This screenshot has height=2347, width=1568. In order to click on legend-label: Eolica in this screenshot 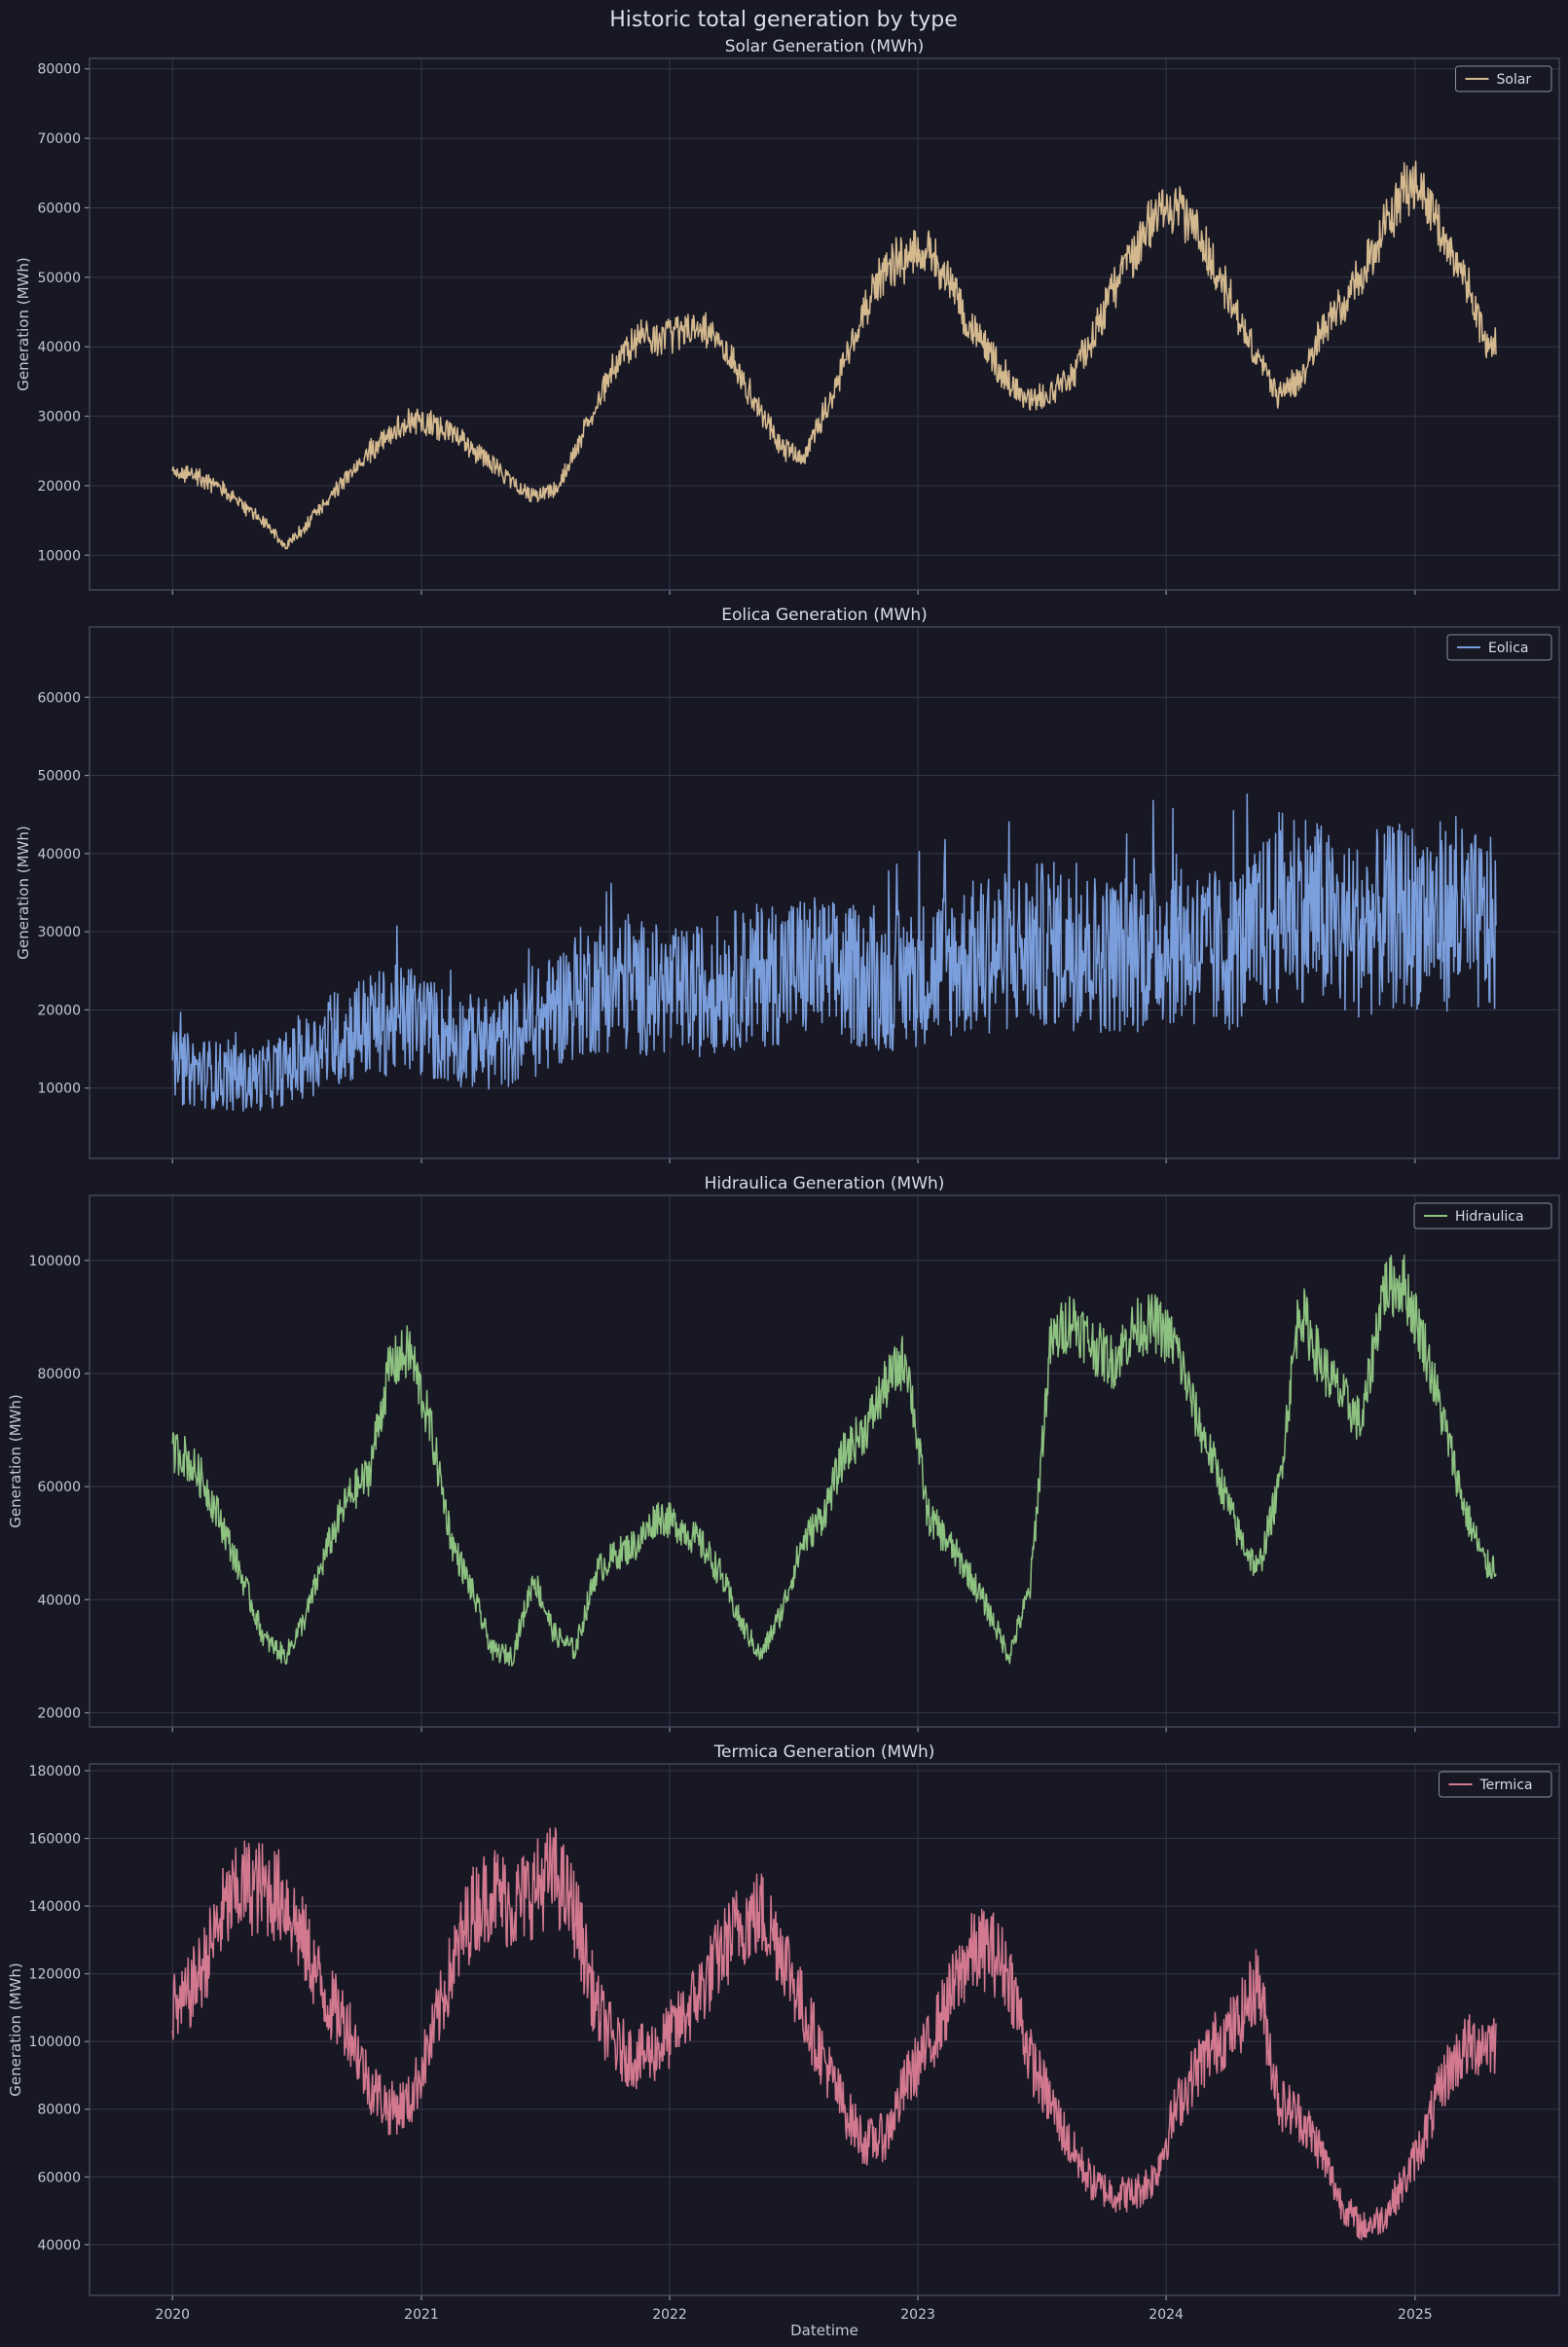, I will do `click(1508, 648)`.